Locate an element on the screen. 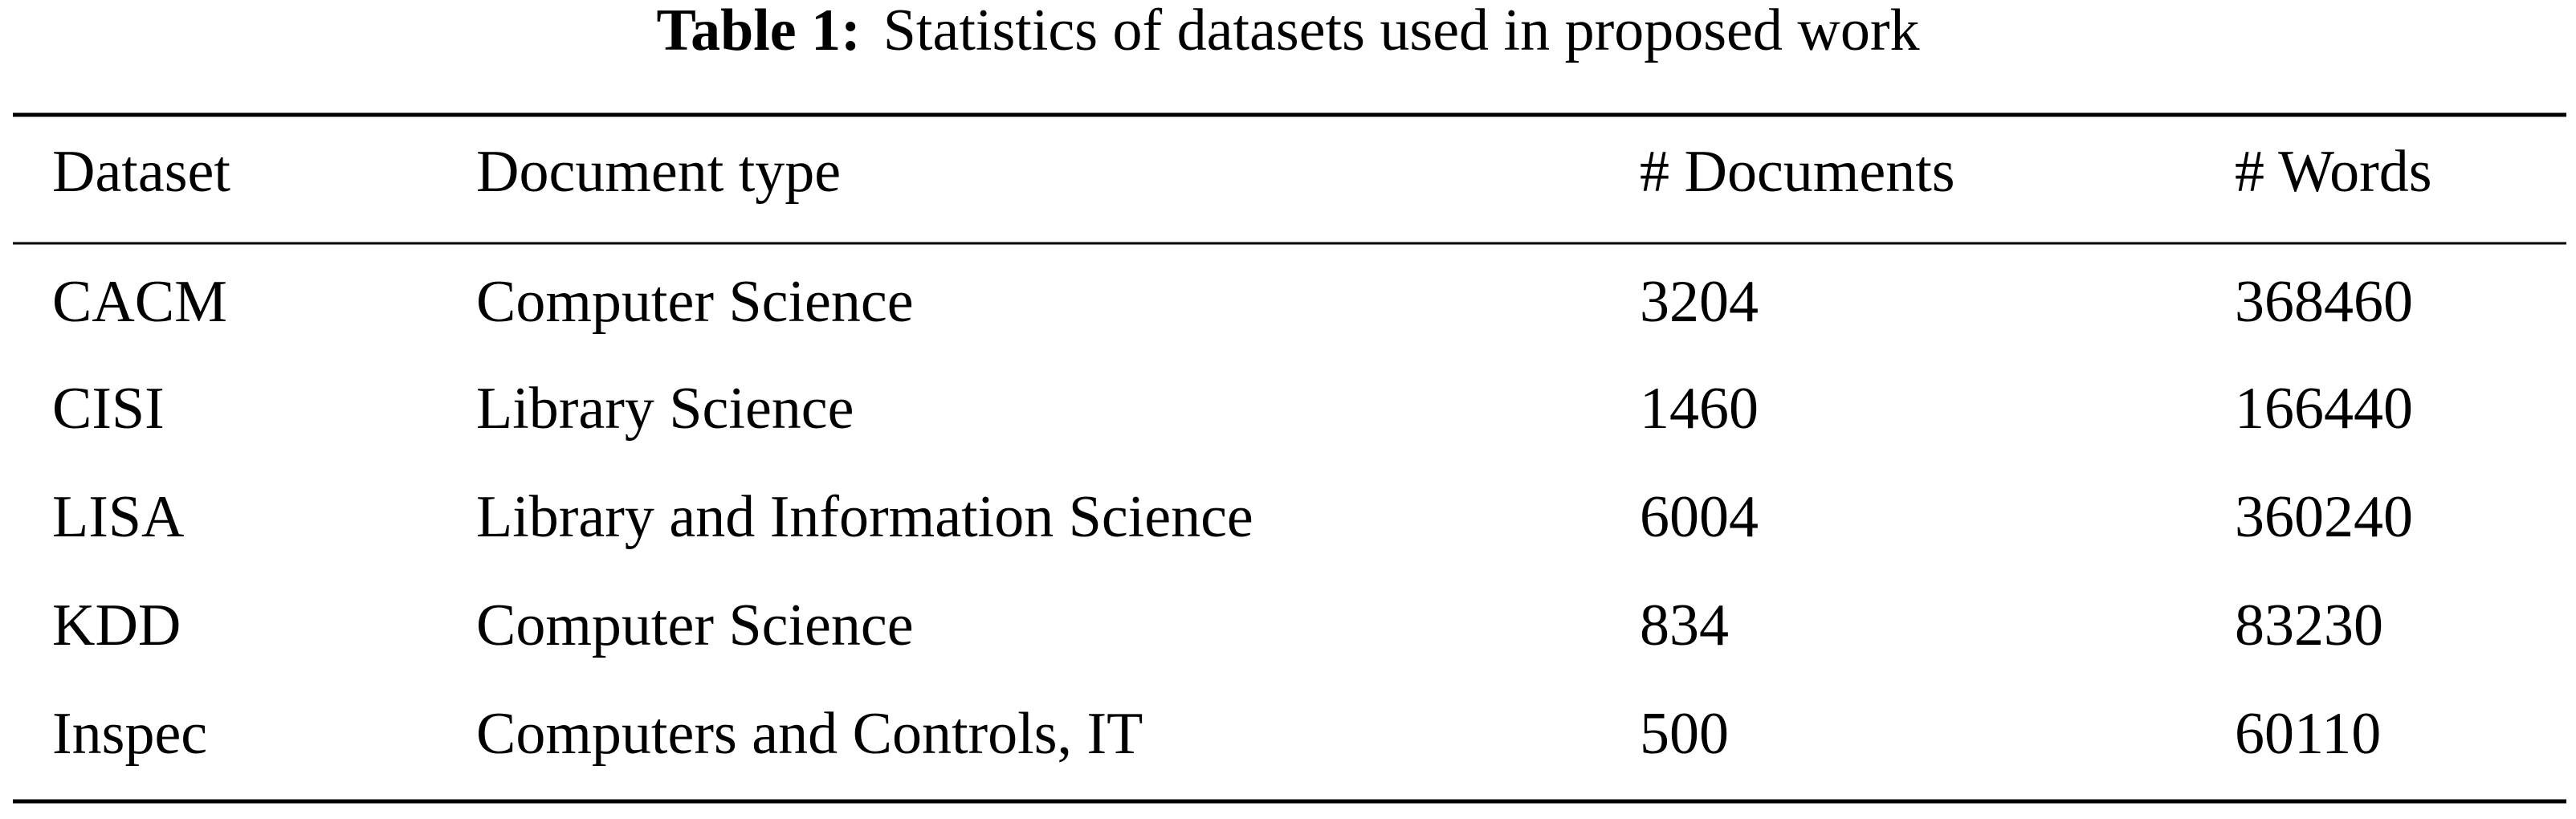 Image resolution: width=2576 pixels, height=819 pixels. table-cell: Library and Information Science is located at coordinates (864, 517).